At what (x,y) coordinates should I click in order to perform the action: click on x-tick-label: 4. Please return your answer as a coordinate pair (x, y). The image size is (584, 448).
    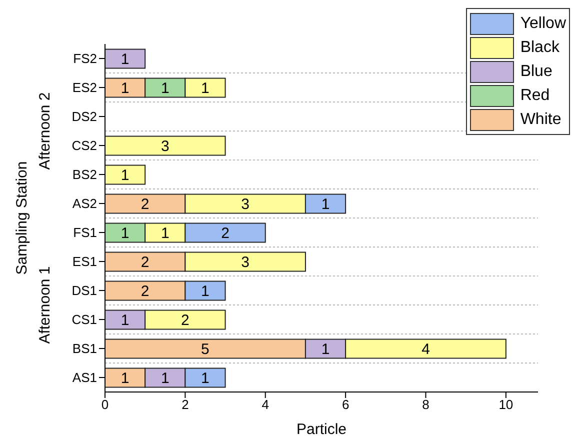
    Looking at the image, I should click on (265, 404).